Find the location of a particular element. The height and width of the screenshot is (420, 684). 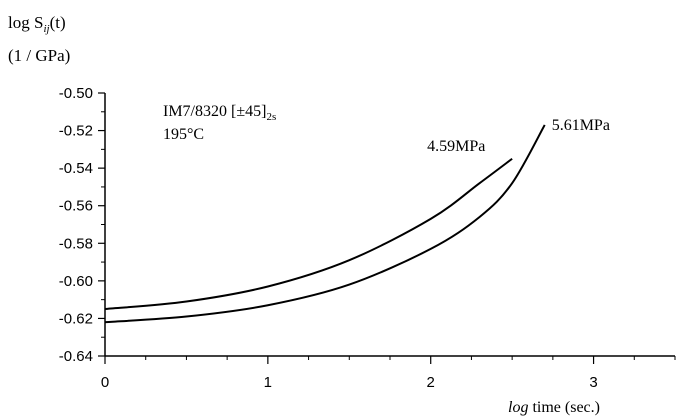

x-axis-title: log time (sec.) is located at coordinates (554, 407).